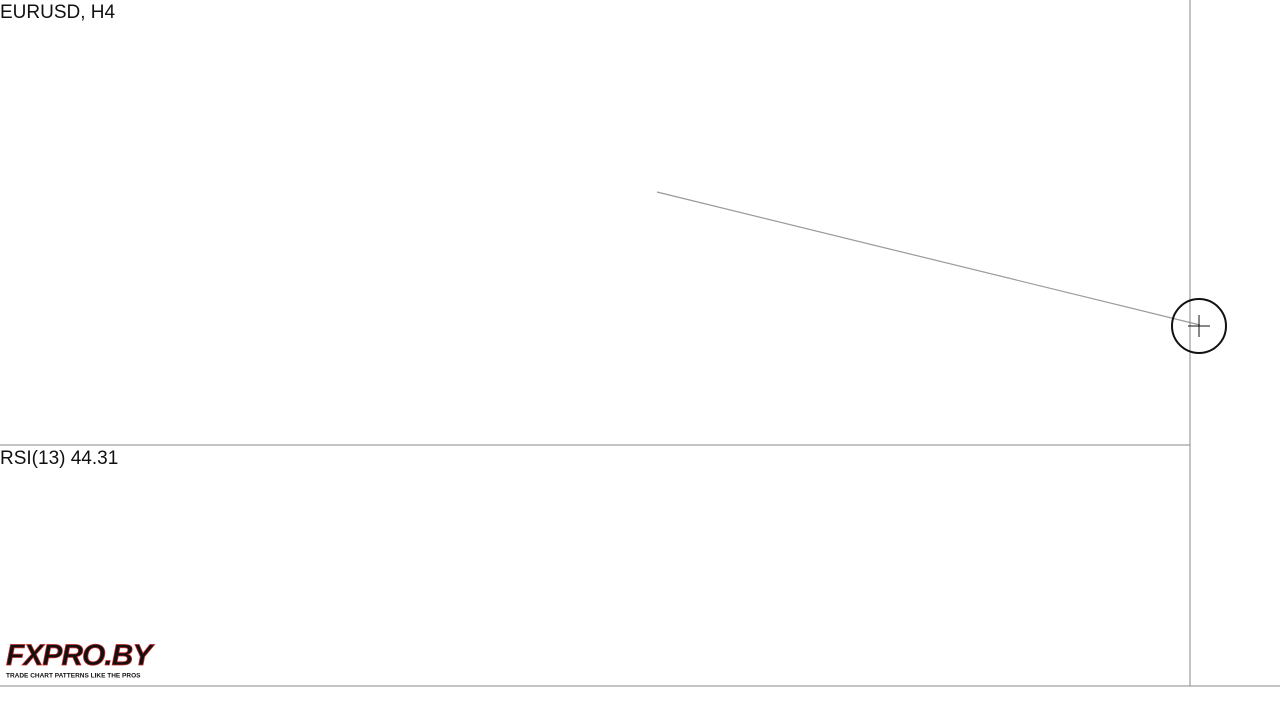 The height and width of the screenshot is (720, 1280). Describe the element at coordinates (73, 676) in the screenshot. I see `watermark-tagline: TRADE CHART PATTERNS LIKE THE PROS` at that location.